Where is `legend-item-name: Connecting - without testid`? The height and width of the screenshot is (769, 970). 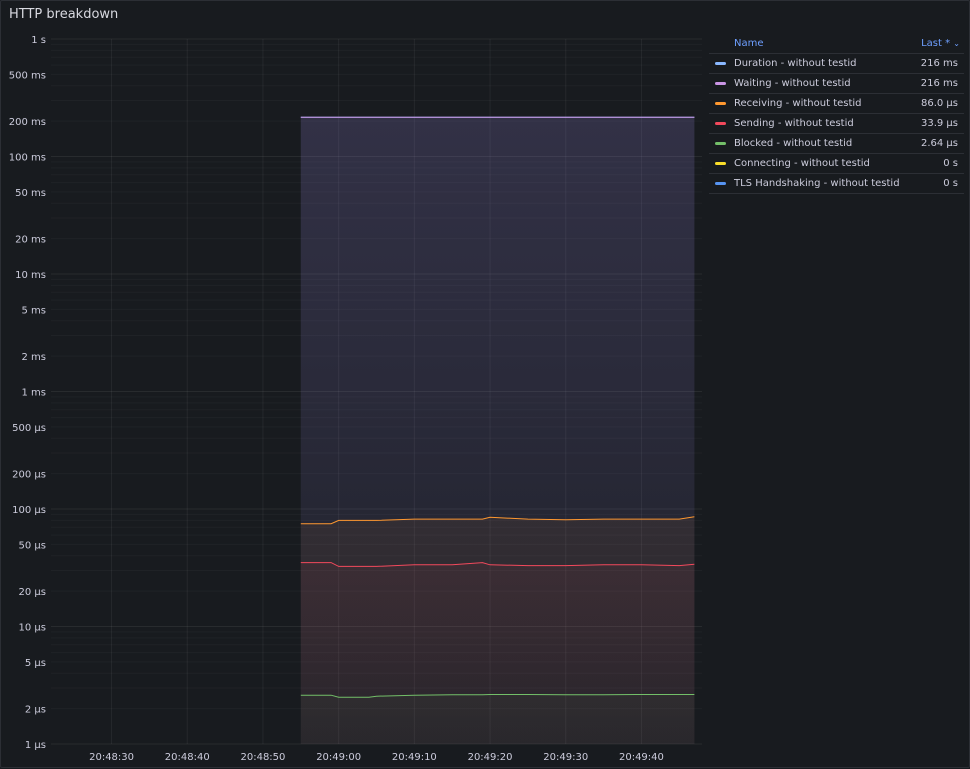 legend-item-name: Connecting - without testid is located at coordinates (802, 163).